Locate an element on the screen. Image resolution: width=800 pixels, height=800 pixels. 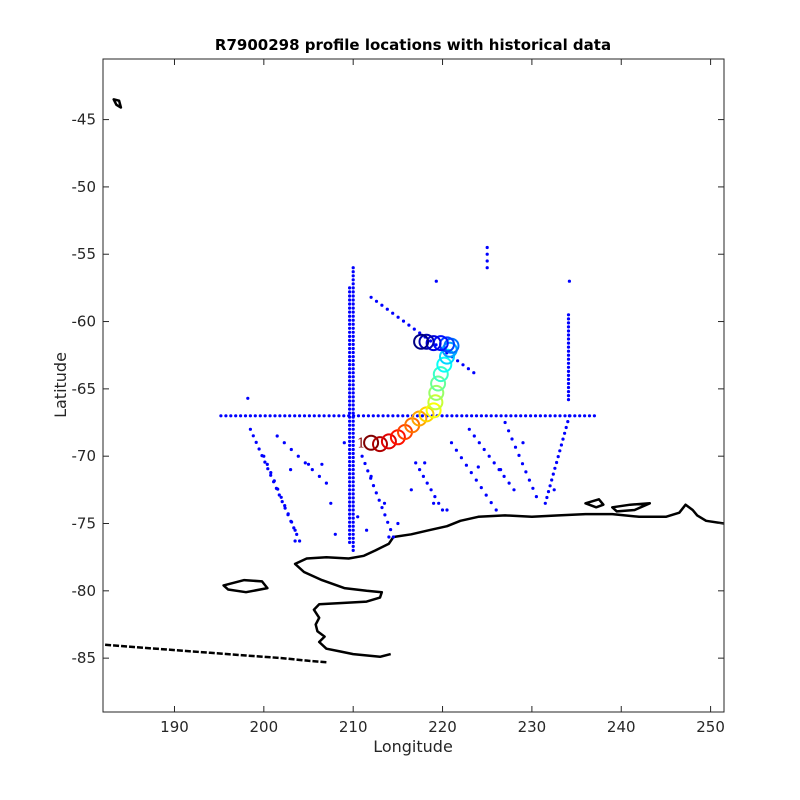
y-tick-label: -85 is located at coordinates (84, 658).